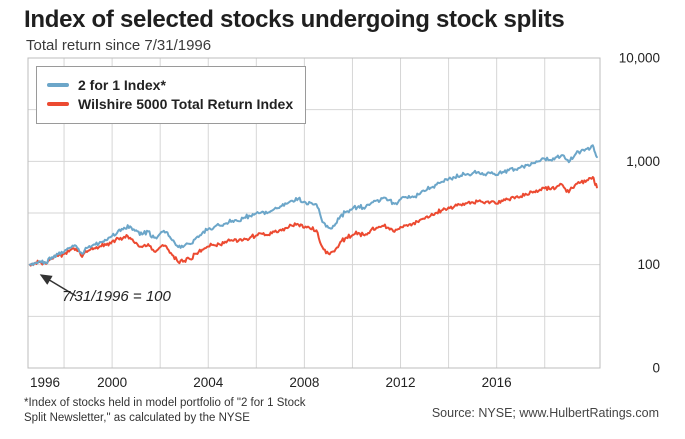  What do you see at coordinates (45, 382) in the screenshot?
I see `x-tick-label: 1996` at bounding box center [45, 382].